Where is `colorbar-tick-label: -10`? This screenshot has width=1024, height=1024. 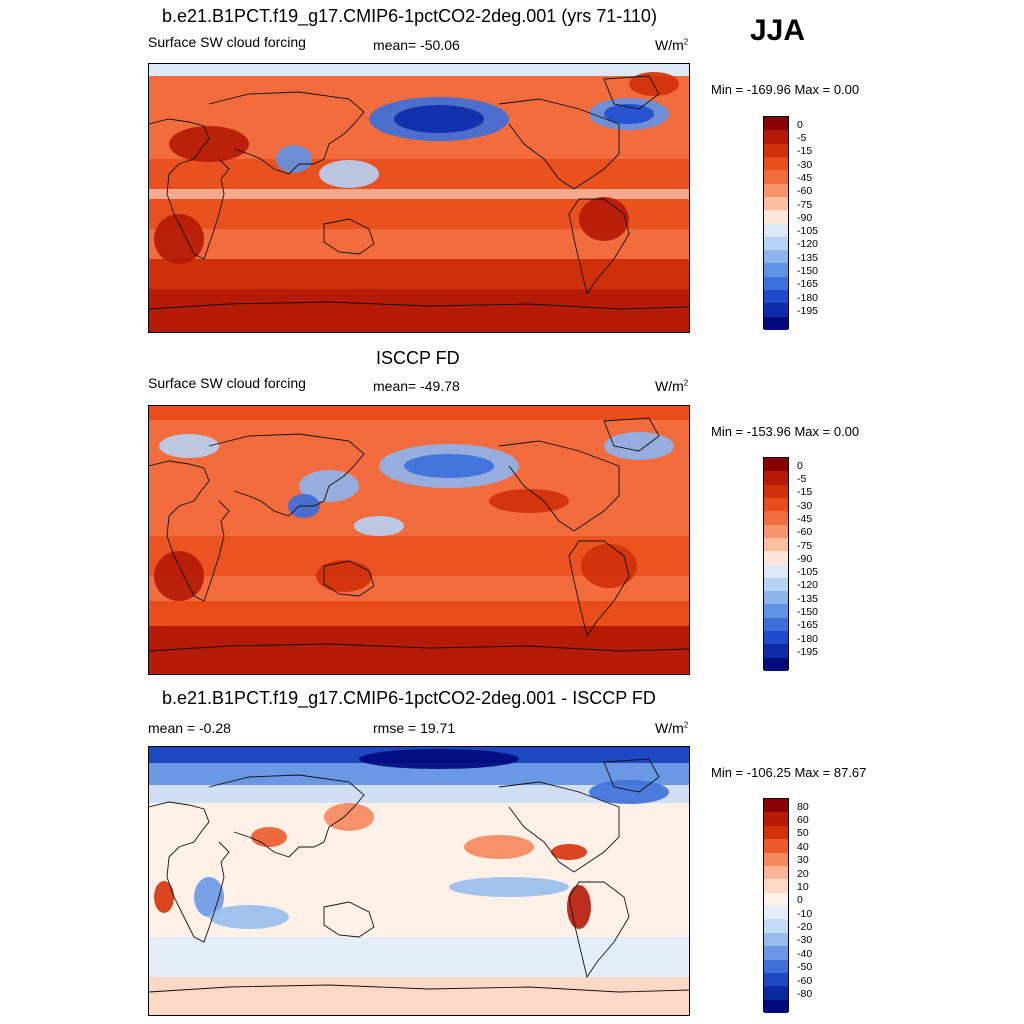
colorbar-tick-label: -10 is located at coordinates (805, 913).